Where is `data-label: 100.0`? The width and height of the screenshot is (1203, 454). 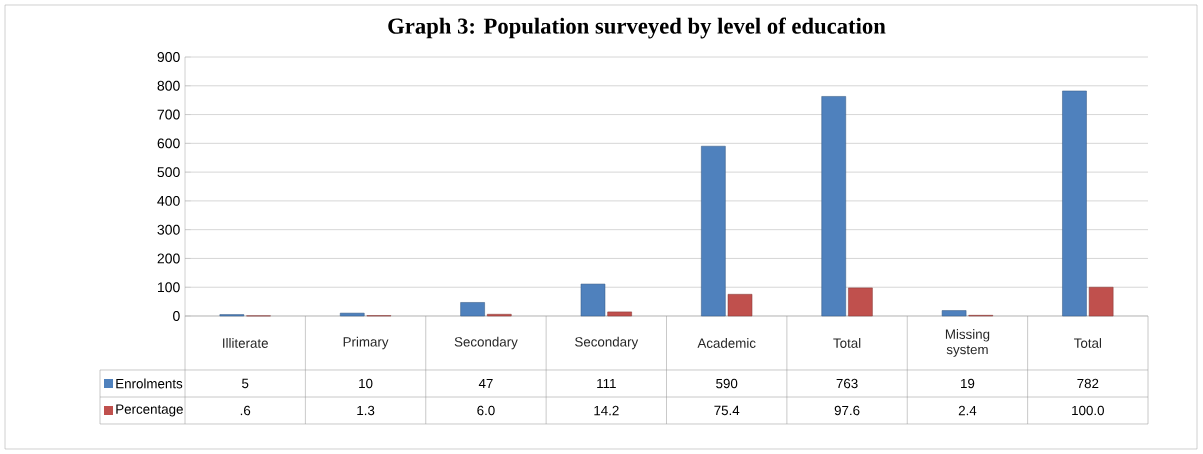
data-label: 100.0 is located at coordinates (1088, 410).